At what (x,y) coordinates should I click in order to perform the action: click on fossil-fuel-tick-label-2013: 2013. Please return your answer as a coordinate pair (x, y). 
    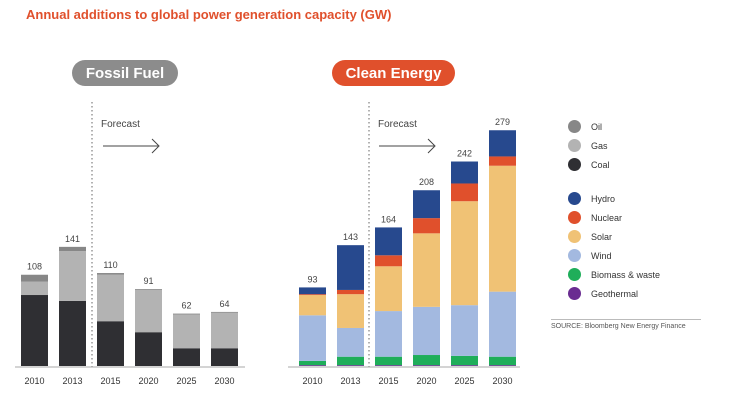
    Looking at the image, I should click on (72, 381).